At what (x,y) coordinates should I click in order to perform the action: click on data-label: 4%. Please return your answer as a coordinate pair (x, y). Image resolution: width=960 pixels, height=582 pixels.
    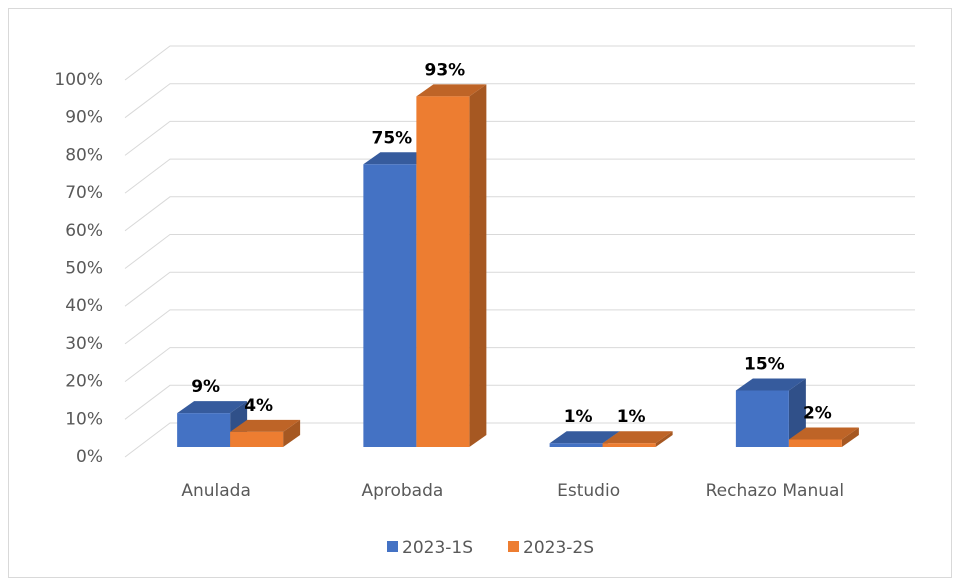
    Looking at the image, I should click on (258, 406).